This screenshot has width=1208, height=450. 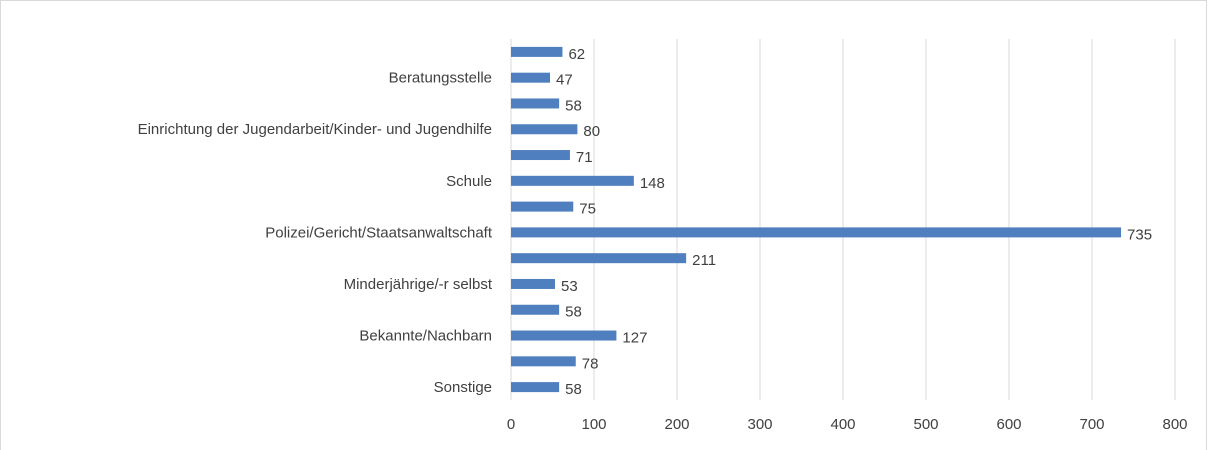 What do you see at coordinates (1091, 424) in the screenshot?
I see `x-tick-label: 700` at bounding box center [1091, 424].